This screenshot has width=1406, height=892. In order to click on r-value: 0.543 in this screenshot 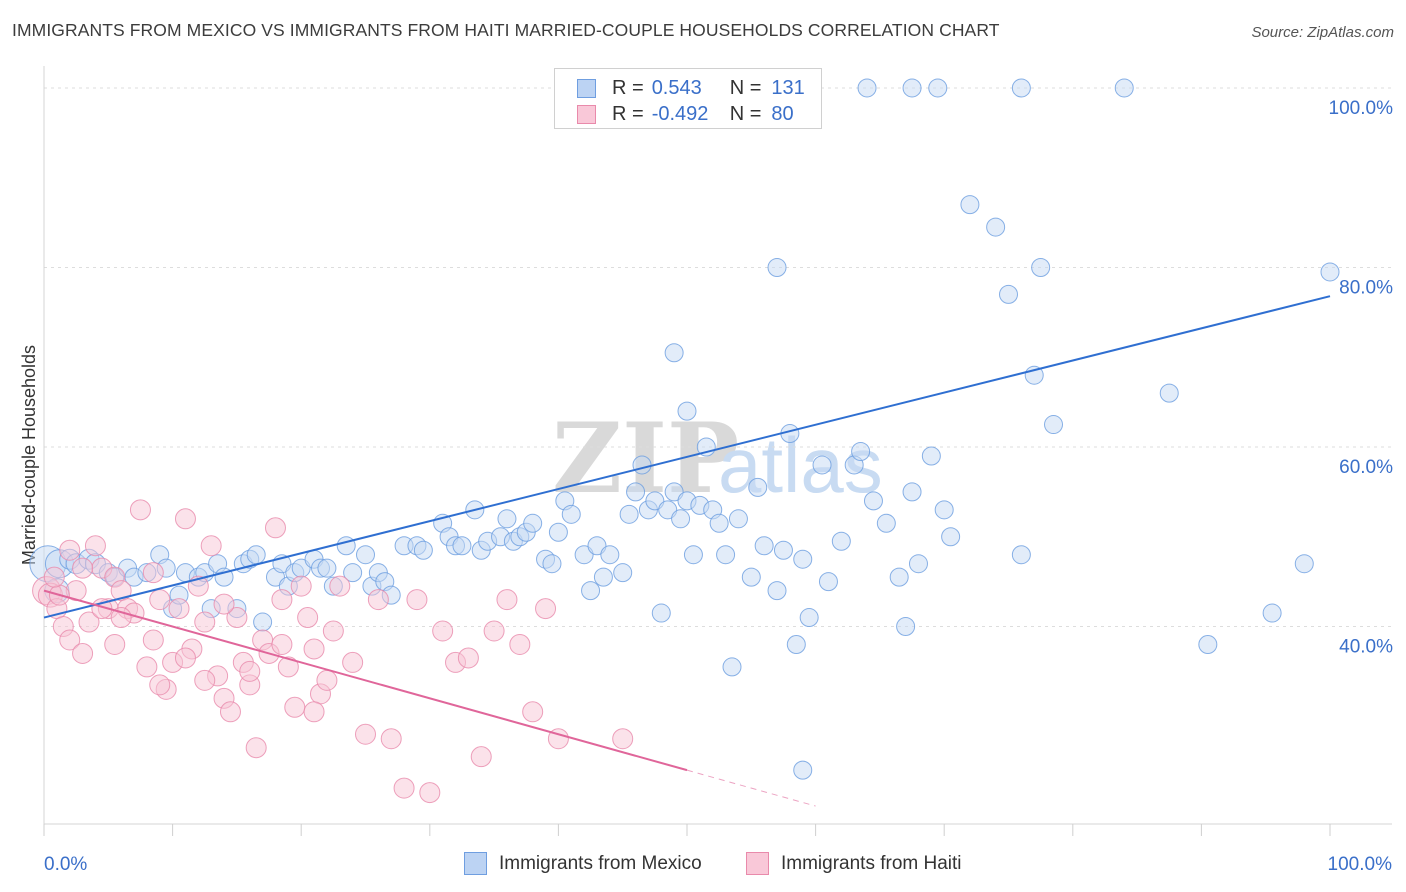, I will do `click(676, 87)`.